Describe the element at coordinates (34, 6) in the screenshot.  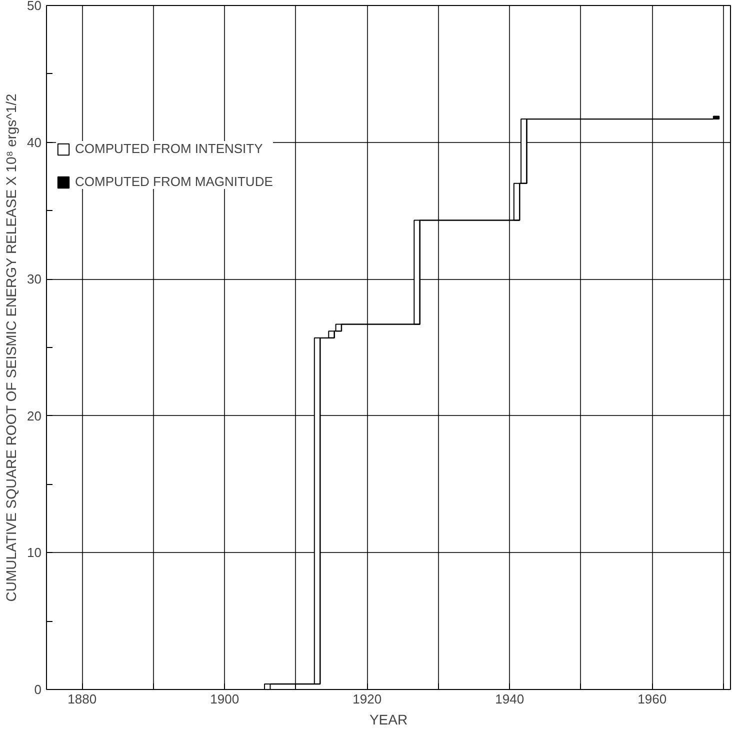
I see `y-tick-label: 50` at that location.